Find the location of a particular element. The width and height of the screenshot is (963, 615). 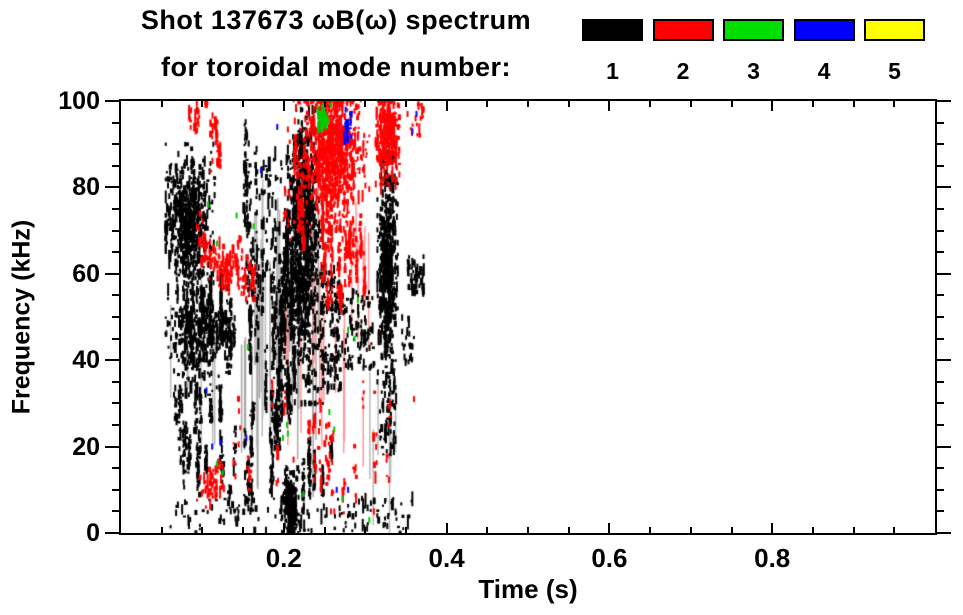

legend-label-mode-3: 3 is located at coordinates (753, 71).